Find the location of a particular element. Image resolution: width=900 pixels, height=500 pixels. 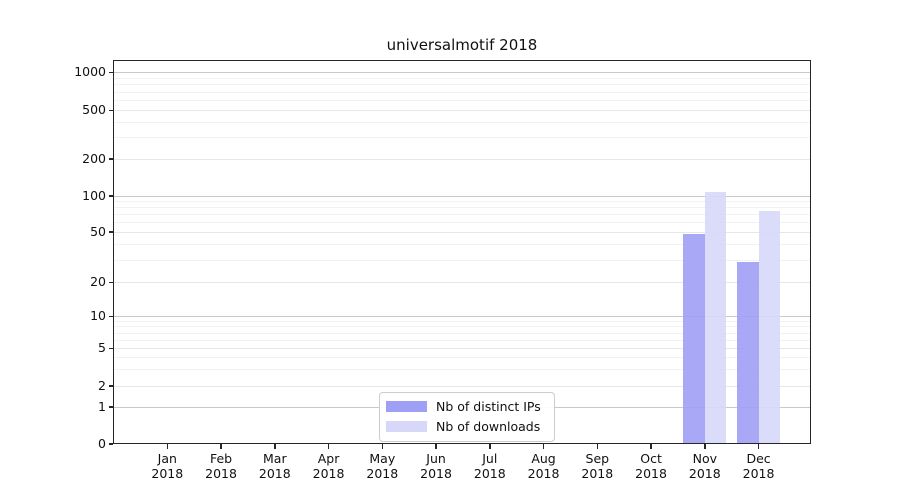

y-tick-label: 20 is located at coordinates (98, 282).